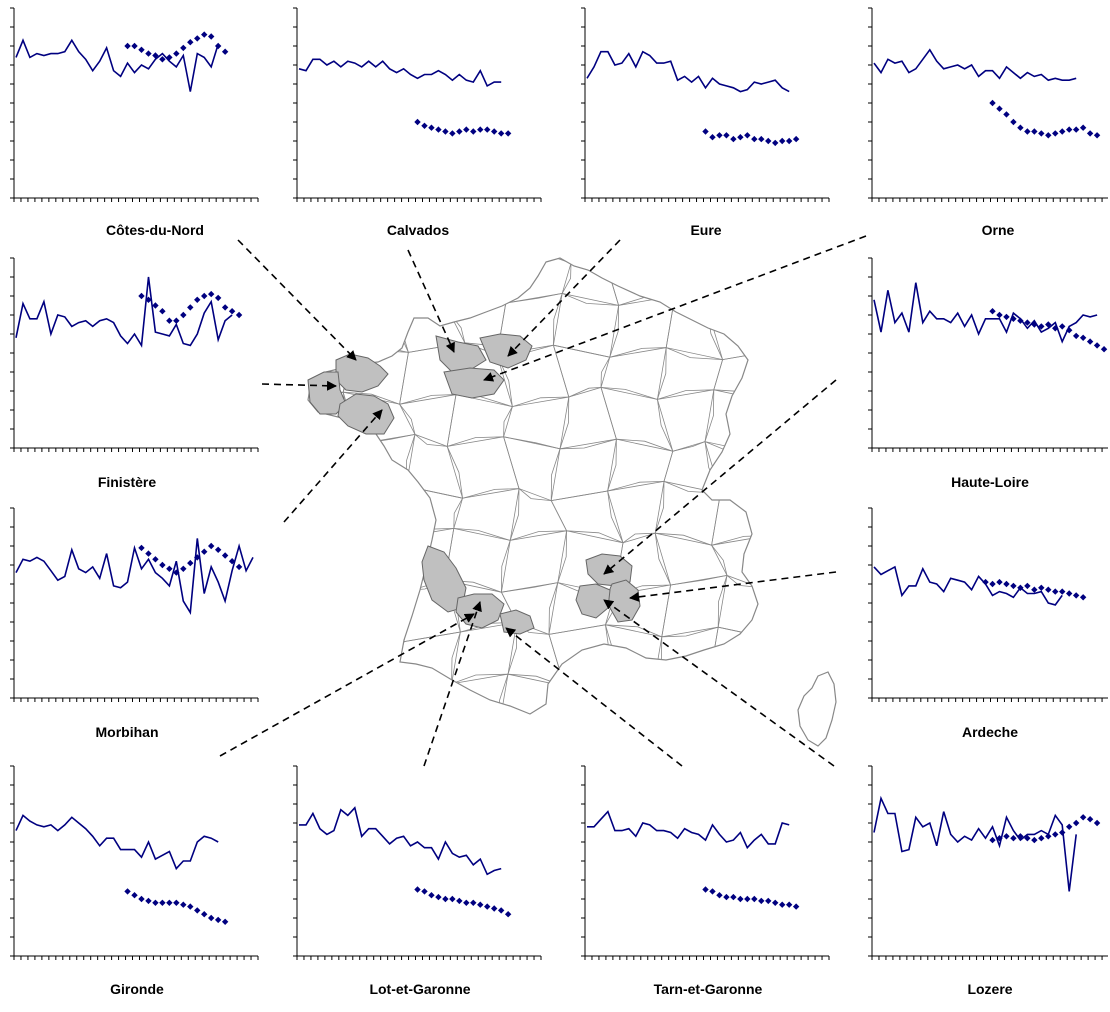 The image size is (1110, 1012). I want to click on chart-panel-orne, so click(988, 104).